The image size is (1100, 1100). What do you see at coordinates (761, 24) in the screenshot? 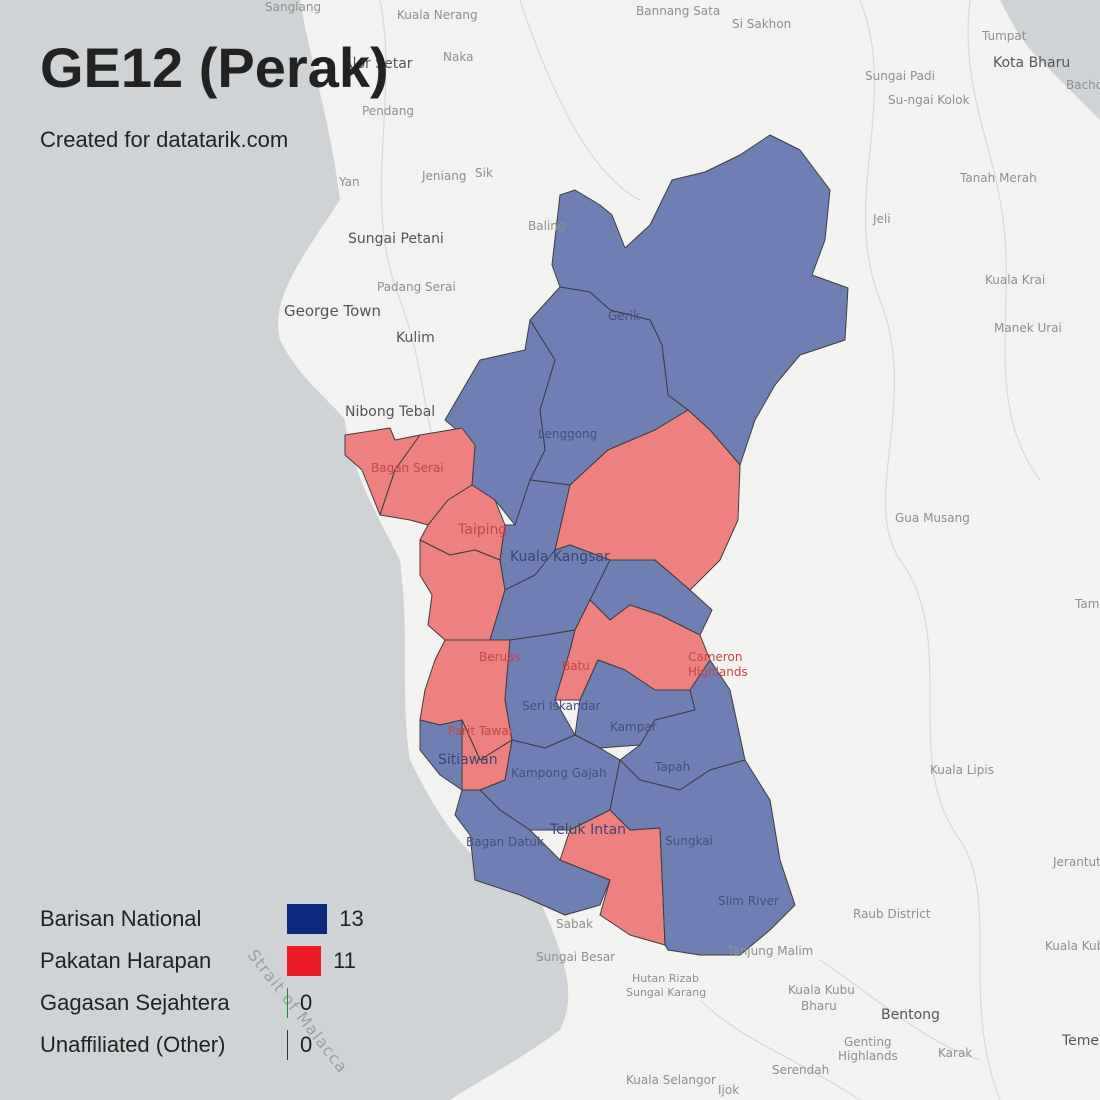
I see `label-si-sakhon: Si Sakhon` at bounding box center [761, 24].